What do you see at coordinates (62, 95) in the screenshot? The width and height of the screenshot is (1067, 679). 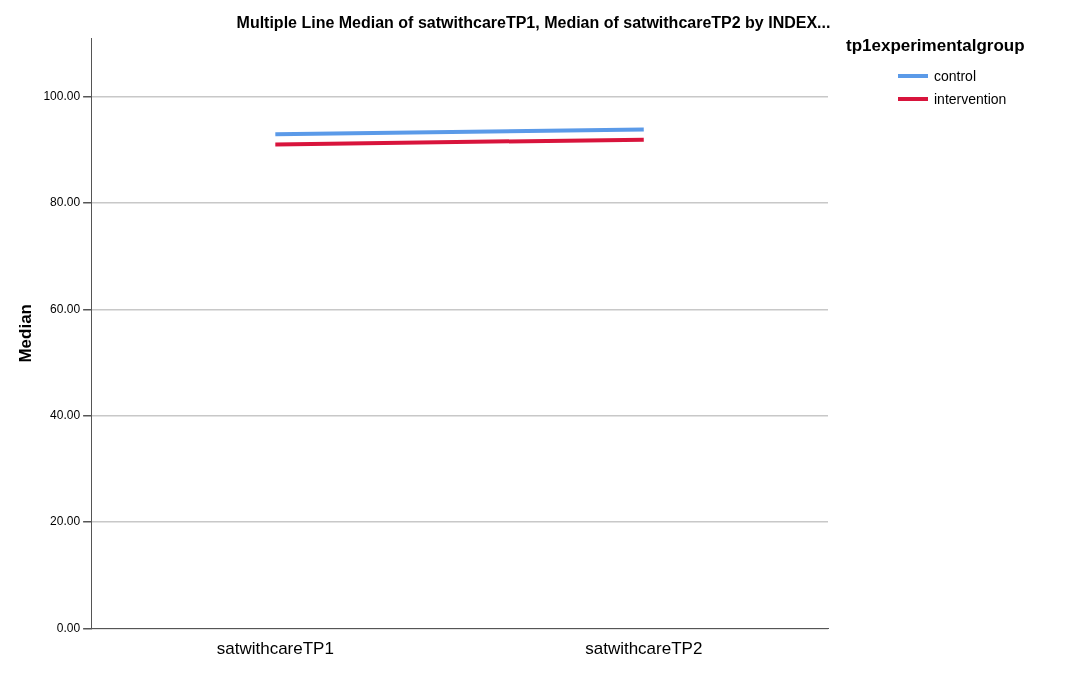 I see `y-tick-label: 100.00` at bounding box center [62, 95].